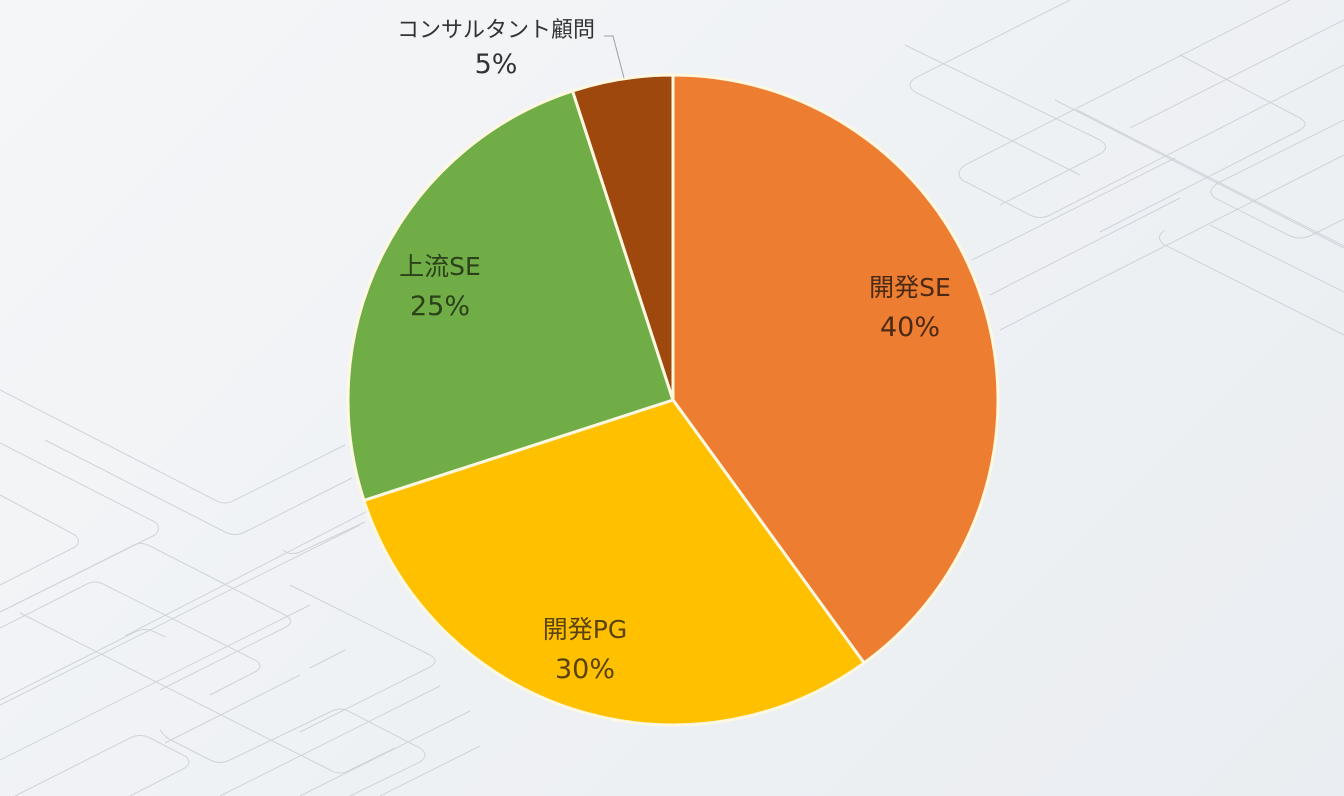 This screenshot has width=1344, height=796. Describe the element at coordinates (440, 287) in the screenshot. I see `label-jouryuu-se: 上流SE 25%` at that location.